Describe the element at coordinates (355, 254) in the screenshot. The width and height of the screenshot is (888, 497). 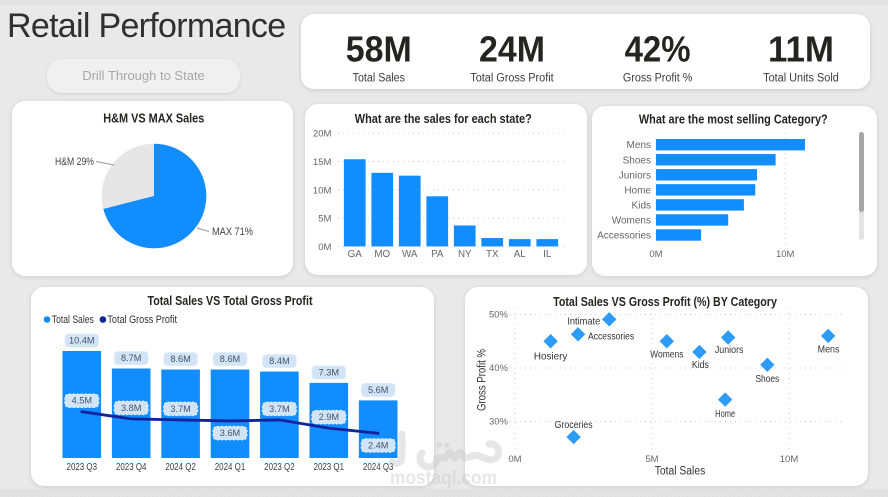
I see `svg-text: GA` at that location.